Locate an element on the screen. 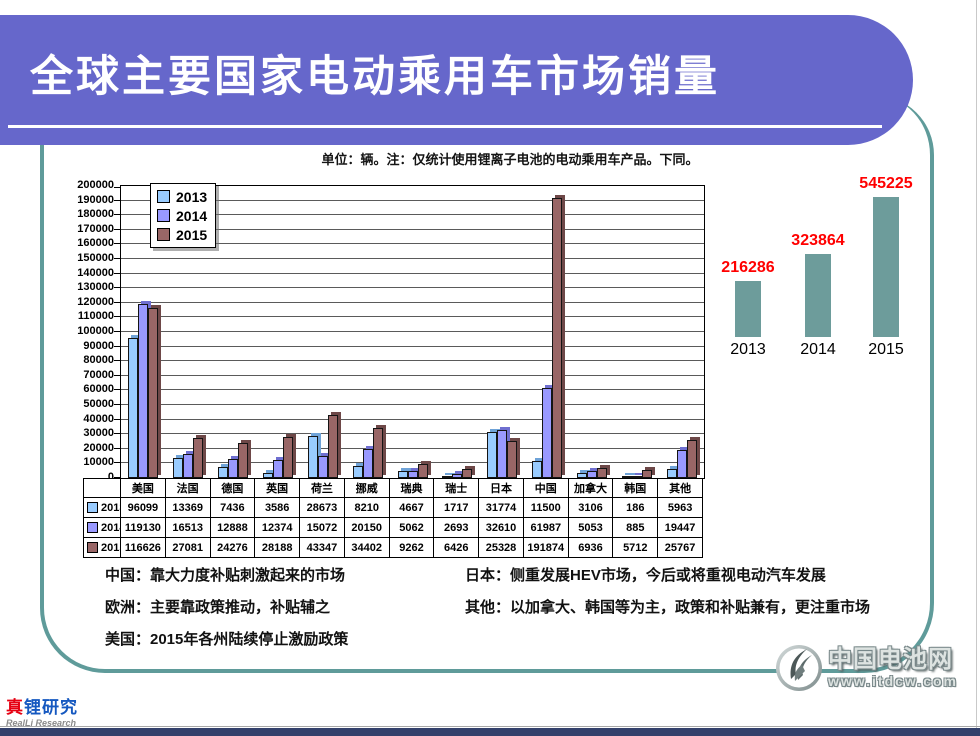 The height and width of the screenshot is (736, 980). table-cell: 96099 is located at coordinates (143, 507).